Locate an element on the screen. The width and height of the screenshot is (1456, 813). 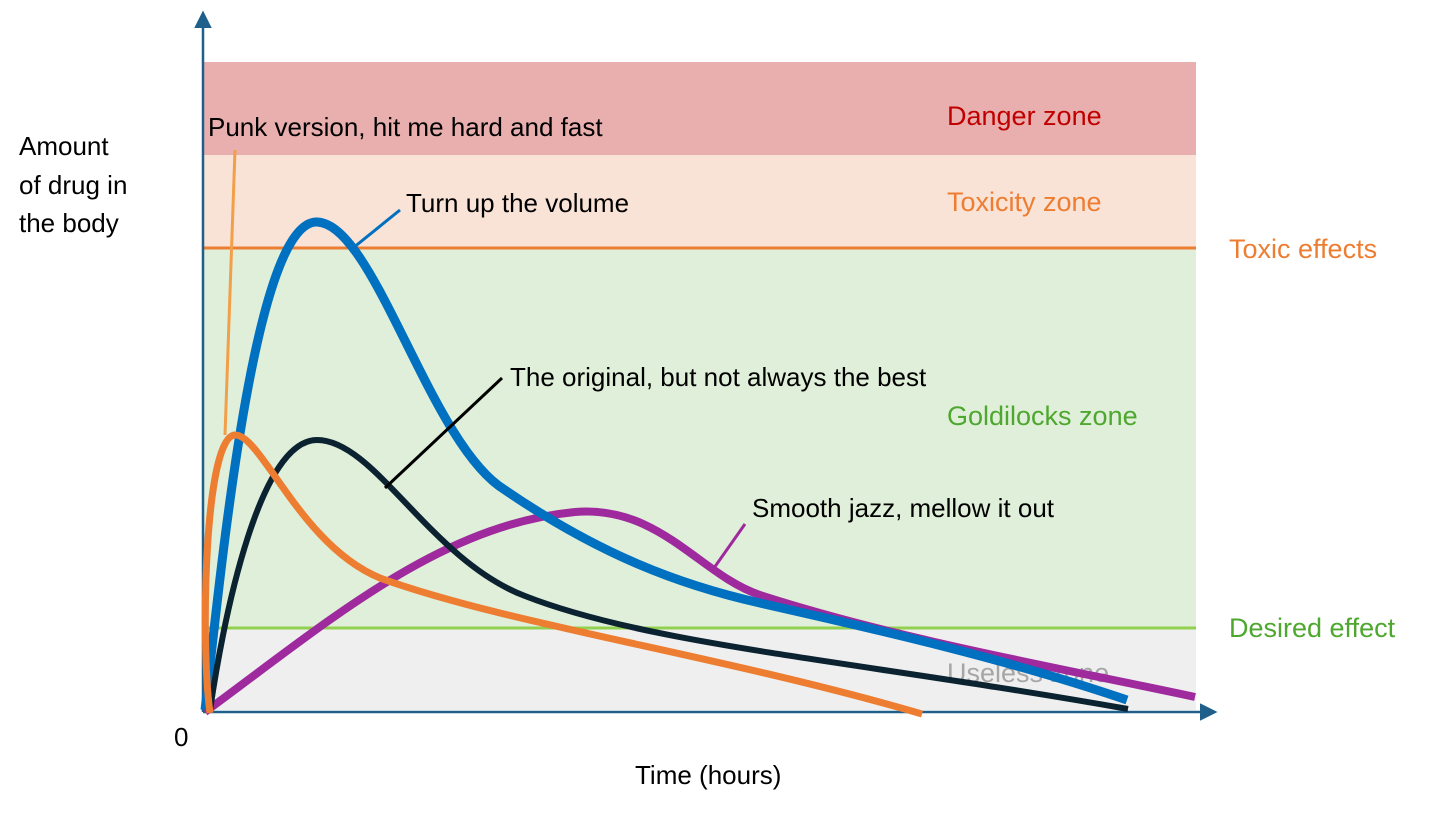
original-label: The original, but not always the best is located at coordinates (718, 377).